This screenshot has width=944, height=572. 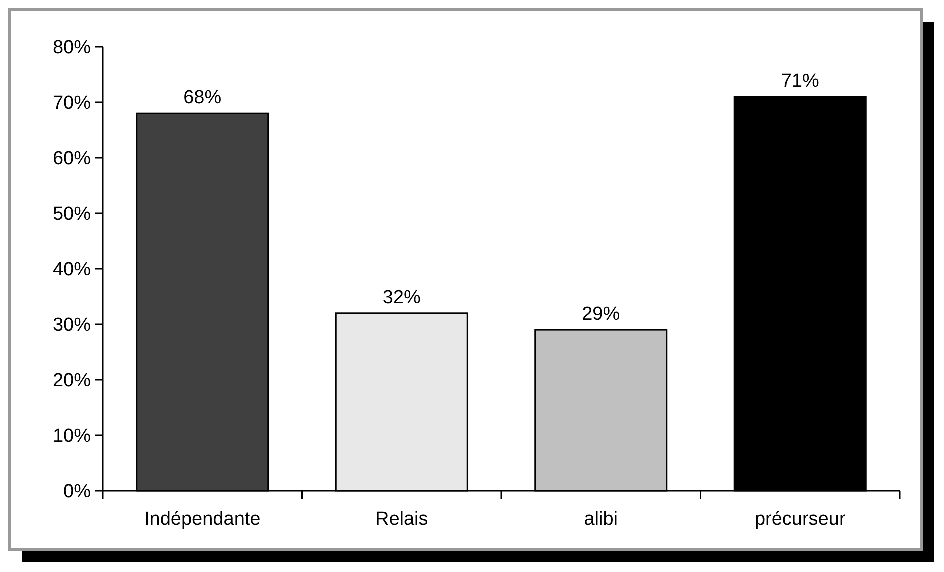 What do you see at coordinates (601, 315) in the screenshot?
I see `data-label: 29%` at bounding box center [601, 315].